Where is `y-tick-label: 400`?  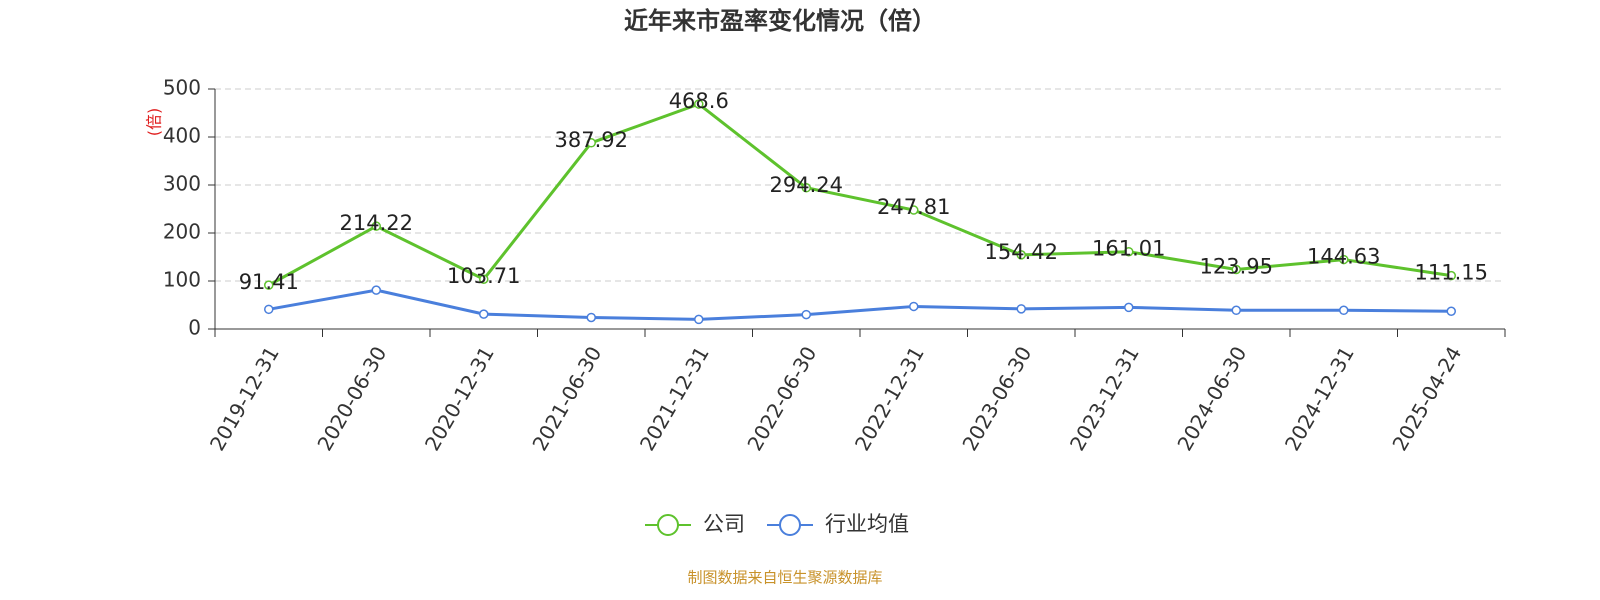
y-tick-label: 400 is located at coordinates (182, 136).